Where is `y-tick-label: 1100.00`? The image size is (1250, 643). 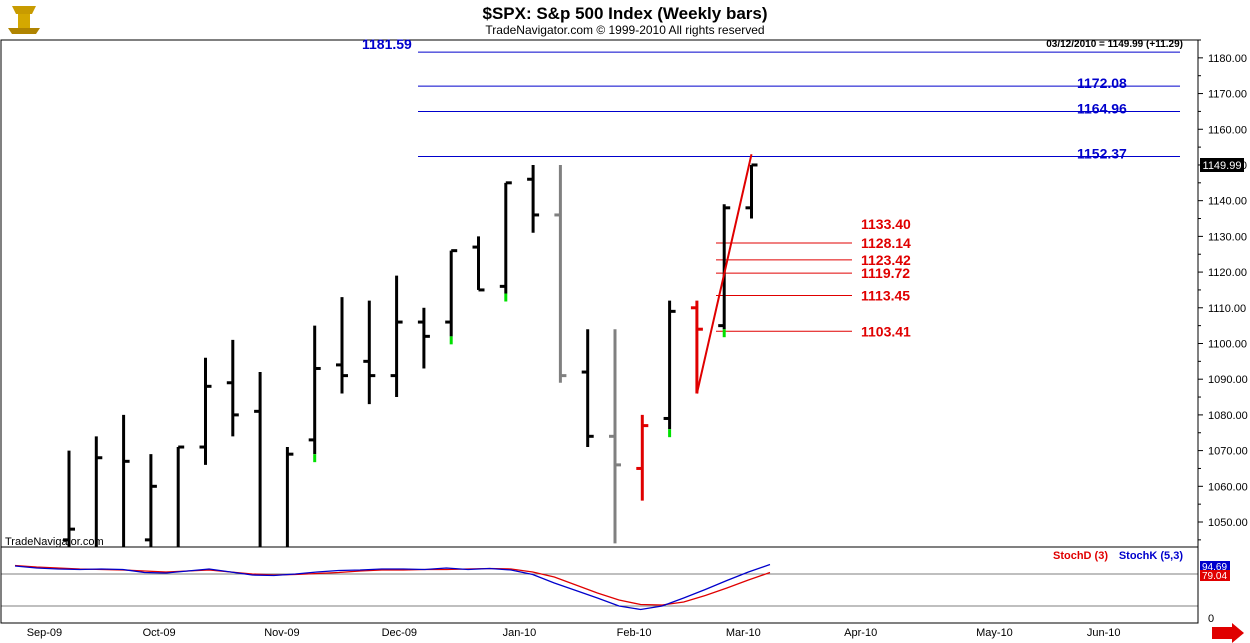 y-tick-label: 1100.00 is located at coordinates (1227, 344).